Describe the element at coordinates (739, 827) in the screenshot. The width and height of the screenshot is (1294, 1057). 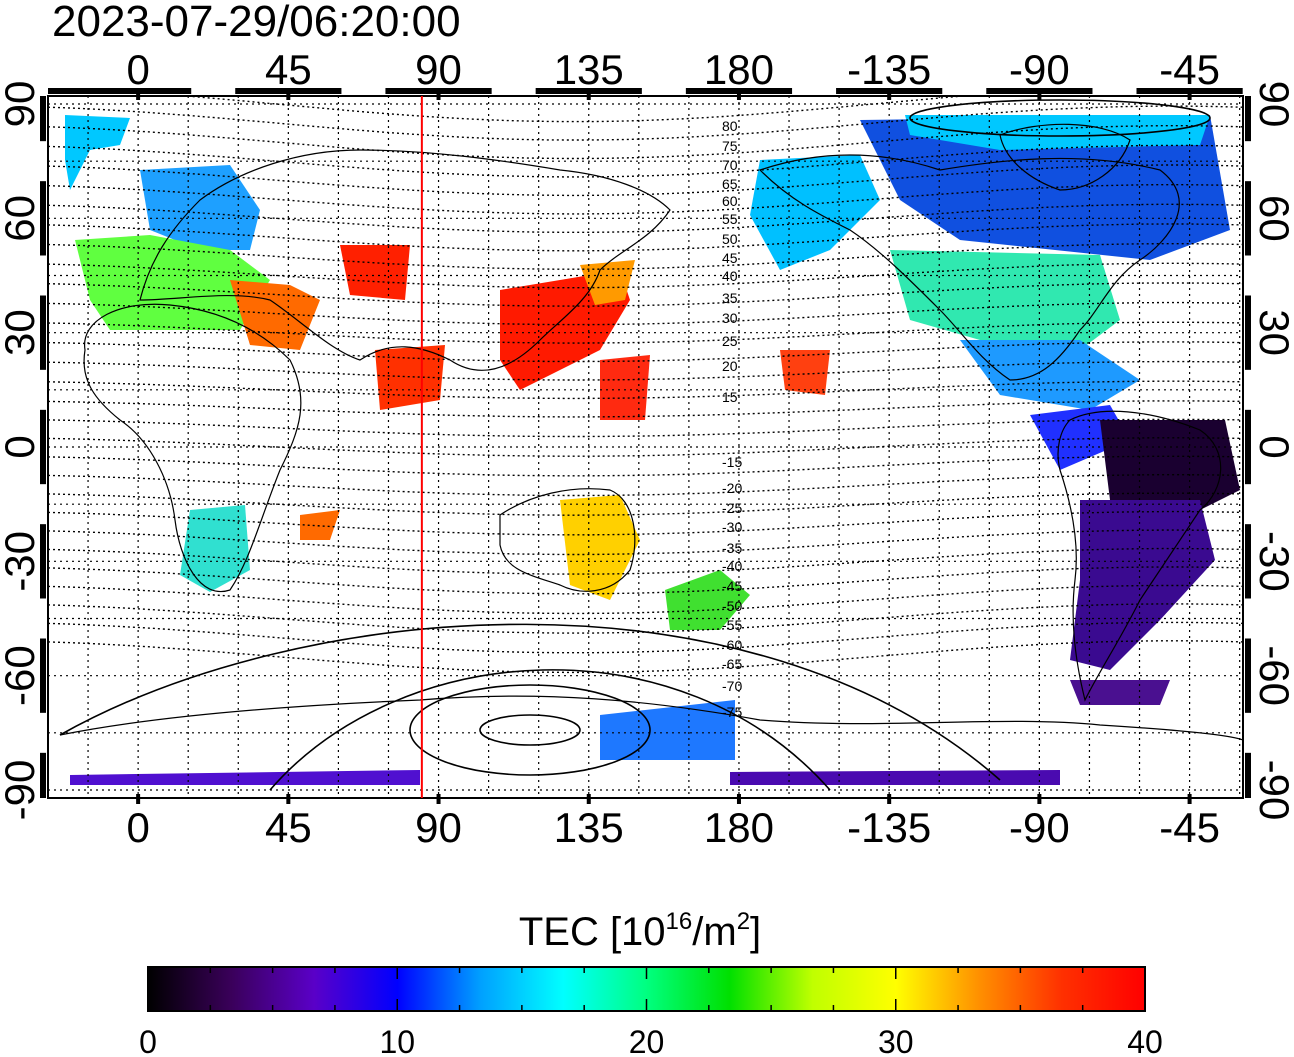
I see `bottom-lon-label: 180` at that location.